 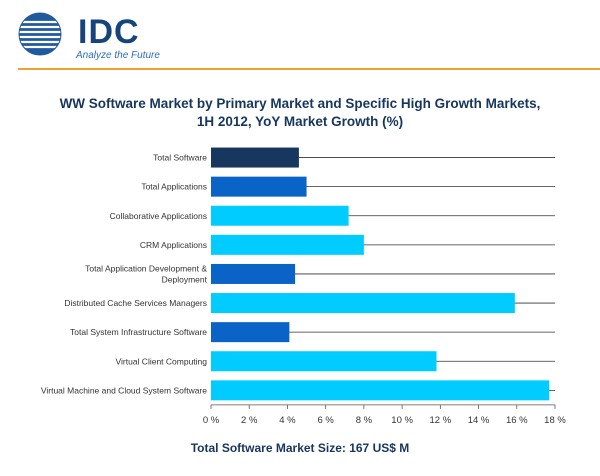 I want to click on chart-title-line-2: 1H 2012, YoY Market Growth (%), so click(x=300, y=121).